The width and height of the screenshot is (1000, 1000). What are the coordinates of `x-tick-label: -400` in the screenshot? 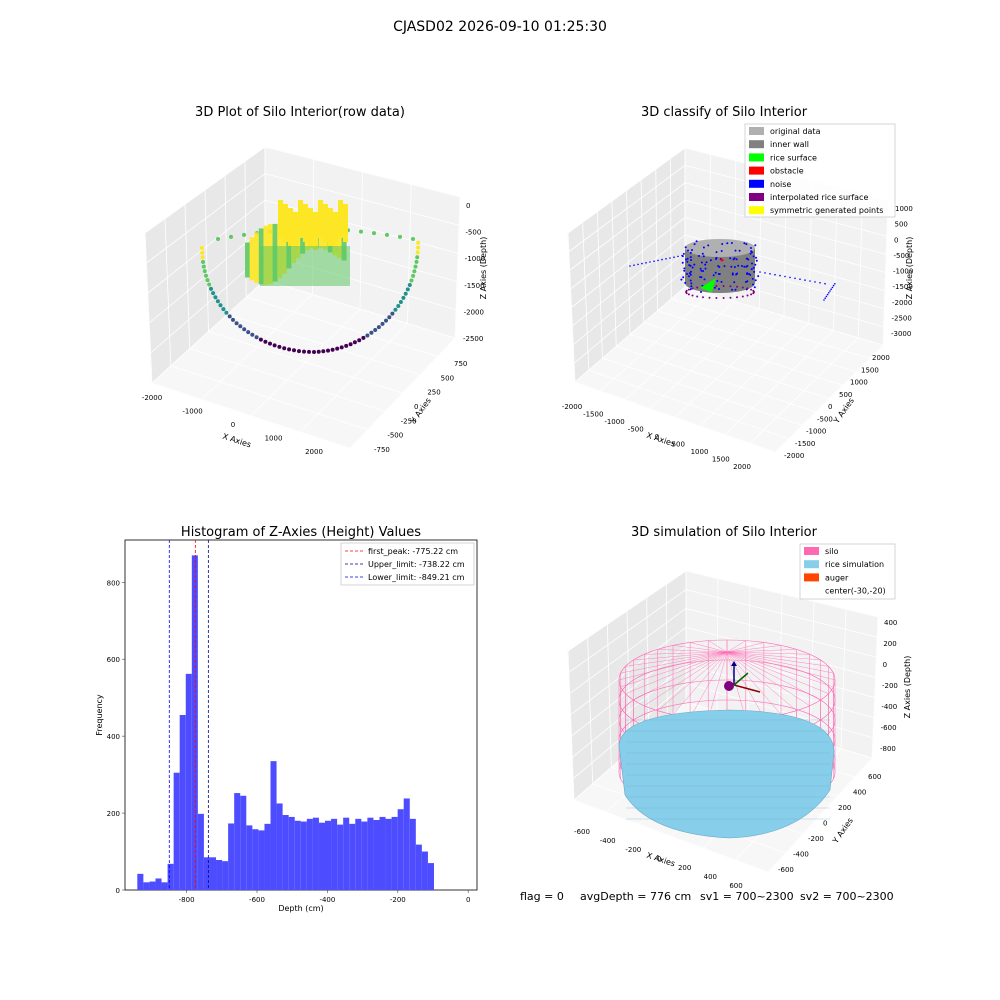 It's located at (608, 841).